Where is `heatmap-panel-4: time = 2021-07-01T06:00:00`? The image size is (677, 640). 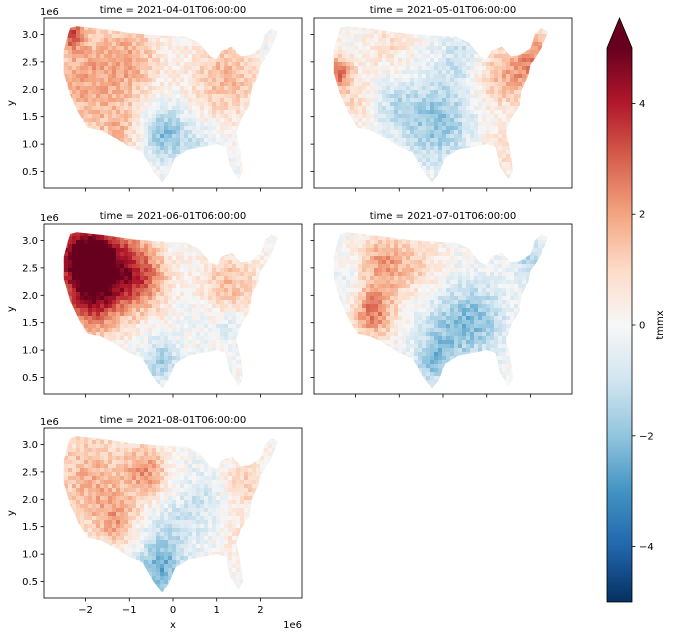 heatmap-panel-4: time = 2021-07-01T06:00:00 is located at coordinates (441, 304).